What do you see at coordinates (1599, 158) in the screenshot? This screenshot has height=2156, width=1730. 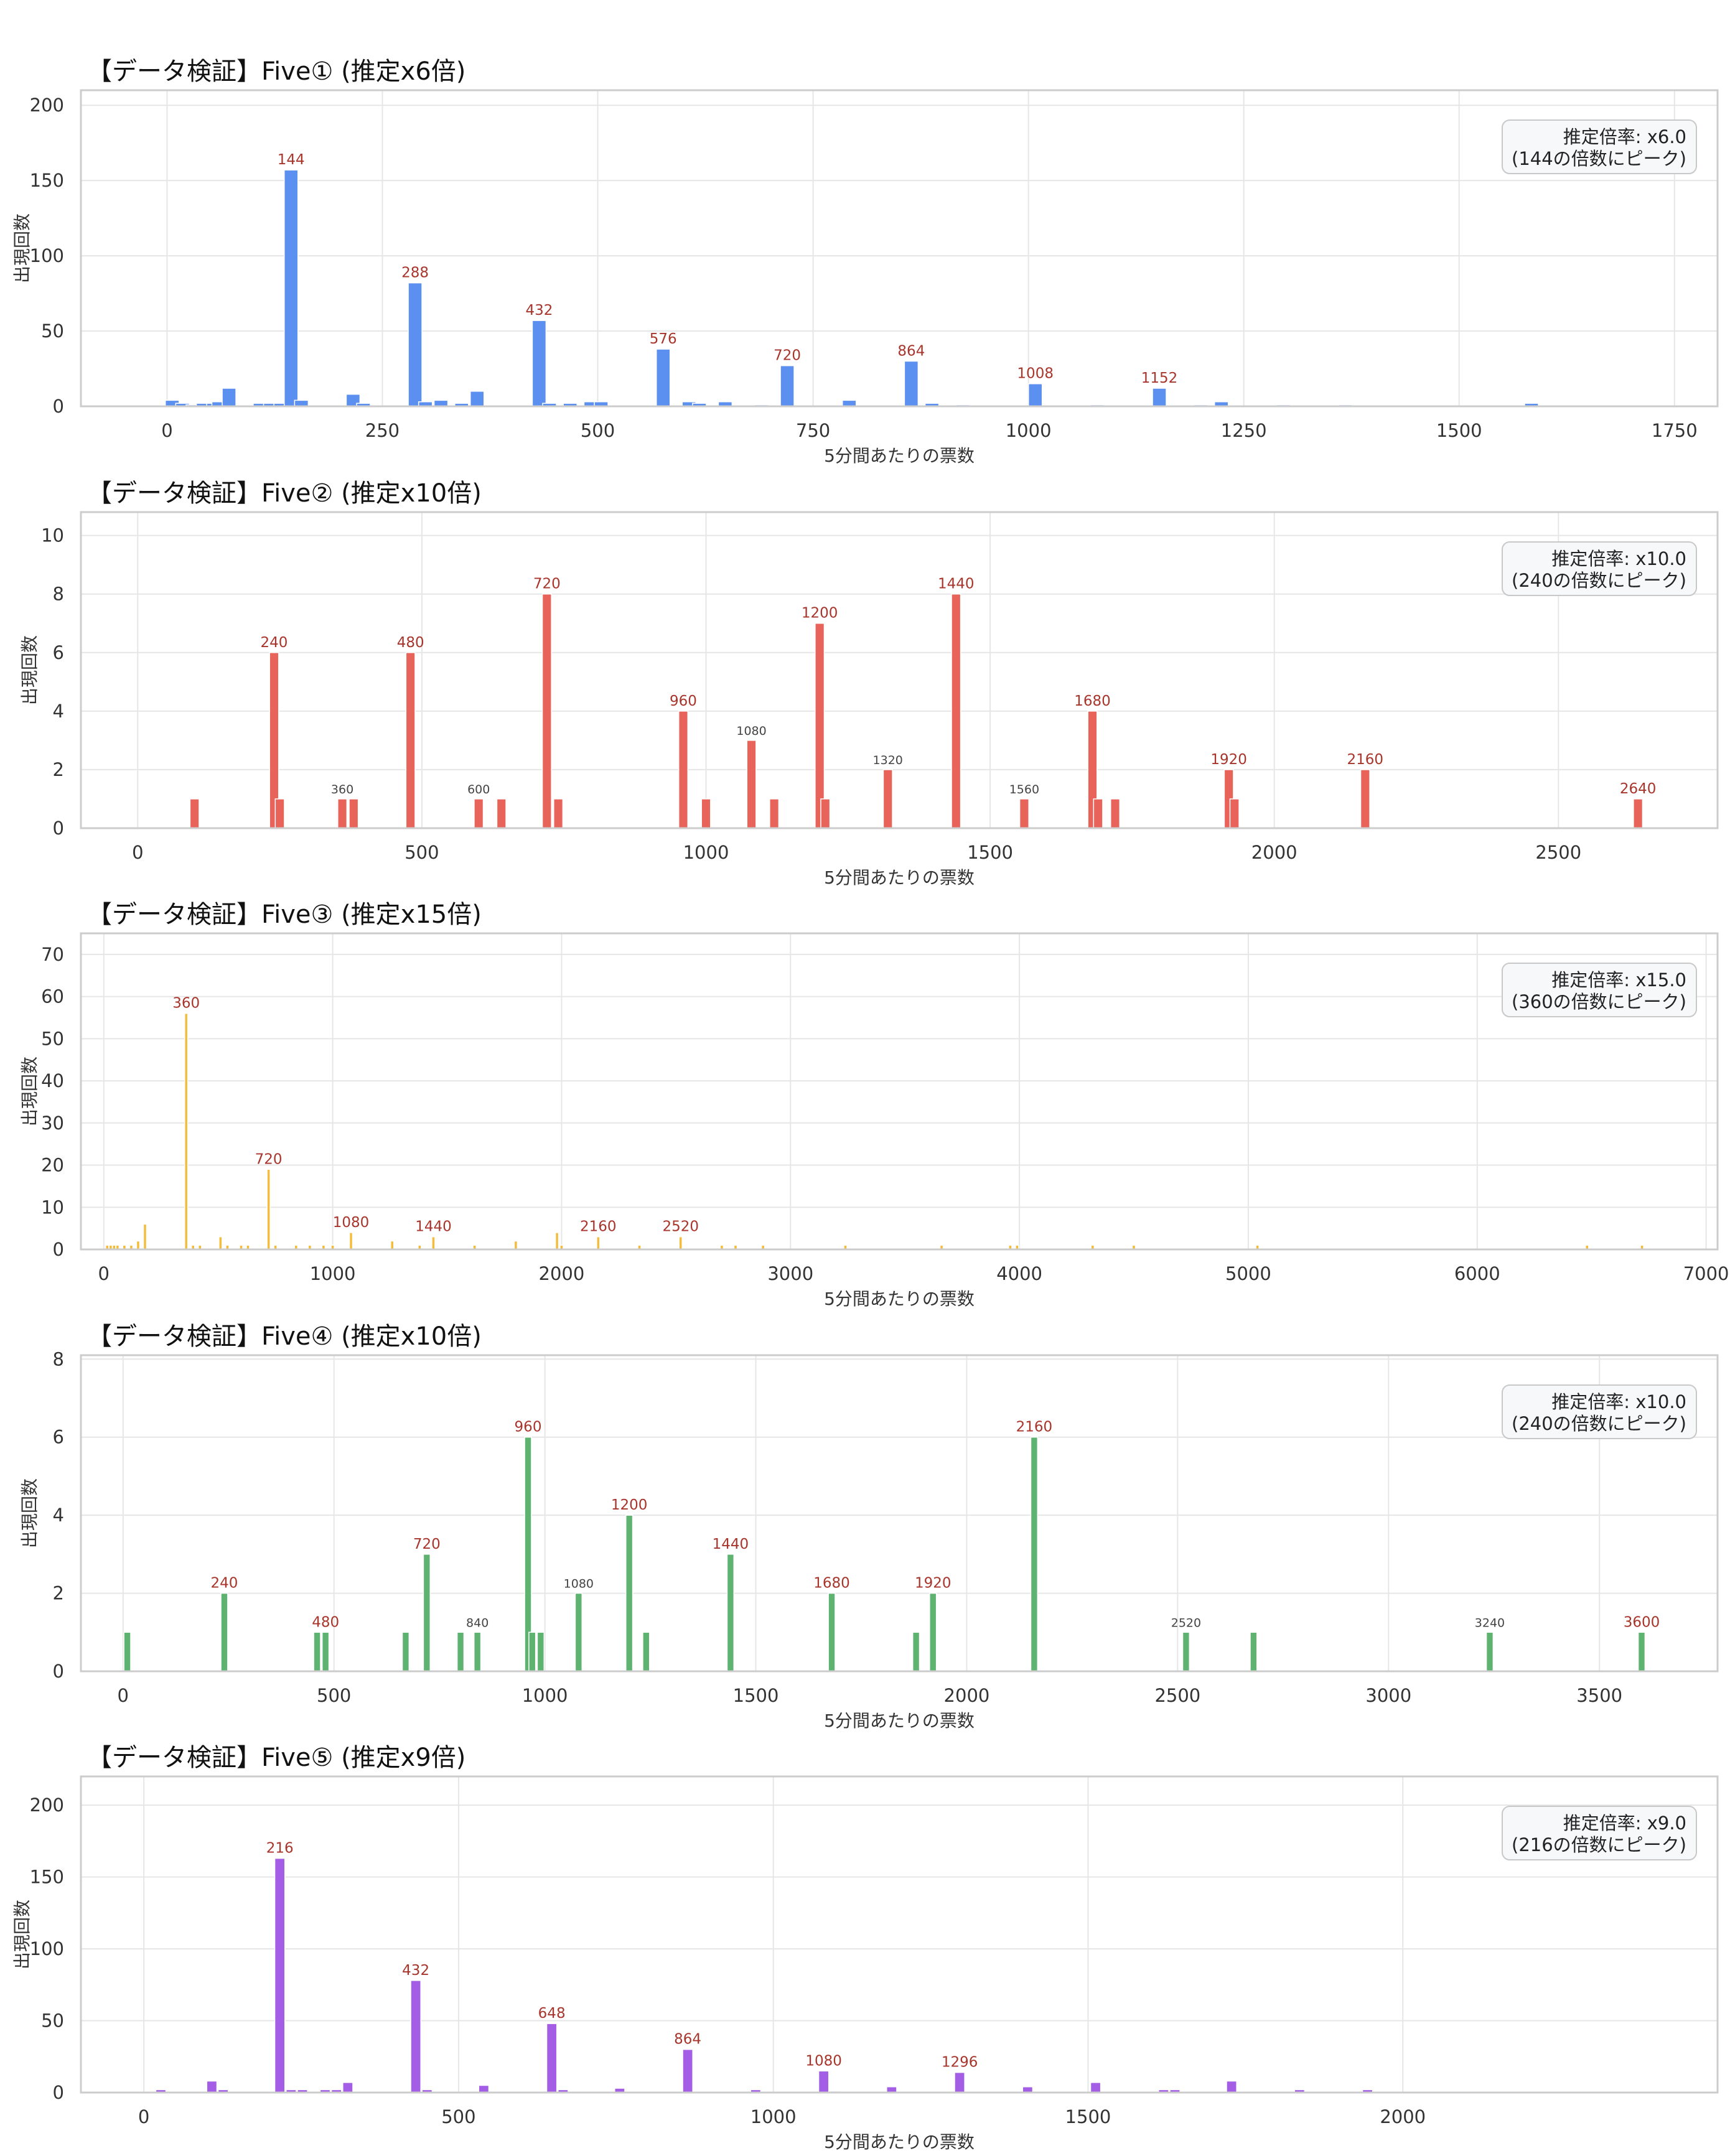 I see `annotation-line: (144の倍数にピーク)` at bounding box center [1599, 158].